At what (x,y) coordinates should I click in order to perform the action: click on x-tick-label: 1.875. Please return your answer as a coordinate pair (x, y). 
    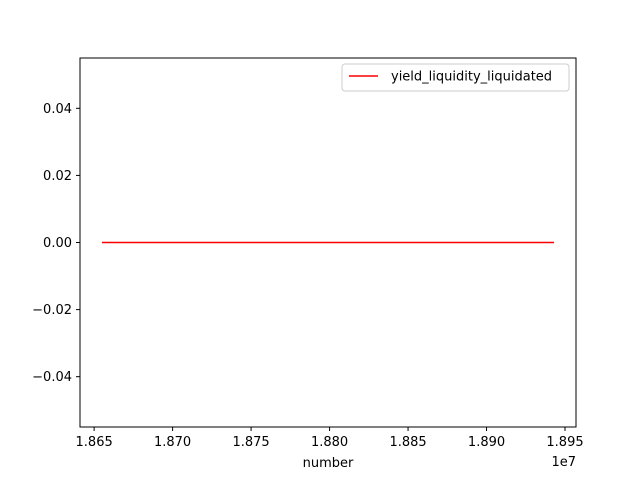
    Looking at the image, I should click on (250, 442).